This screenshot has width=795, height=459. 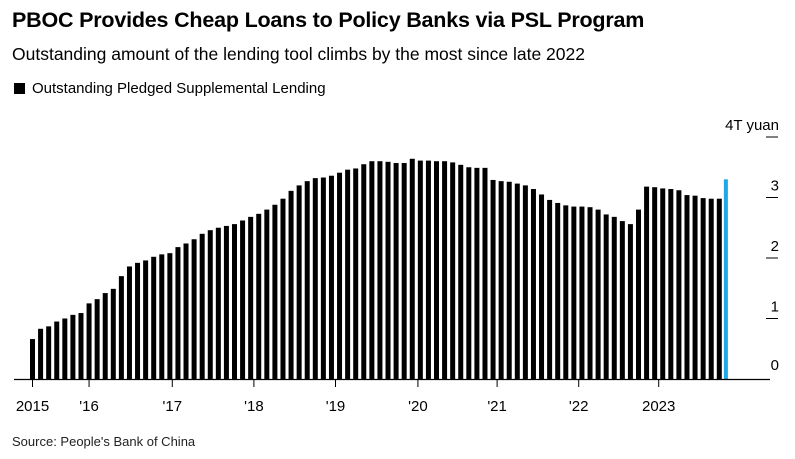 I want to click on legend-swatch, so click(x=19, y=88).